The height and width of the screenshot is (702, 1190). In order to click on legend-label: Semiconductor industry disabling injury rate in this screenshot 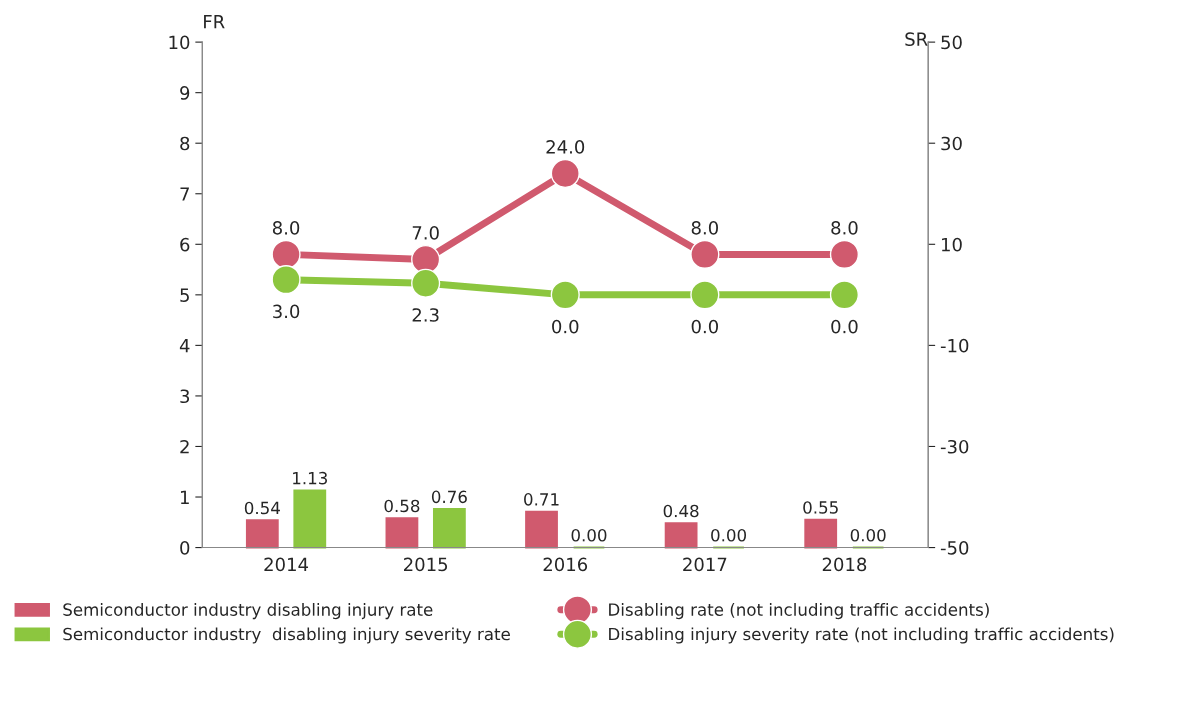, I will do `click(248, 611)`.